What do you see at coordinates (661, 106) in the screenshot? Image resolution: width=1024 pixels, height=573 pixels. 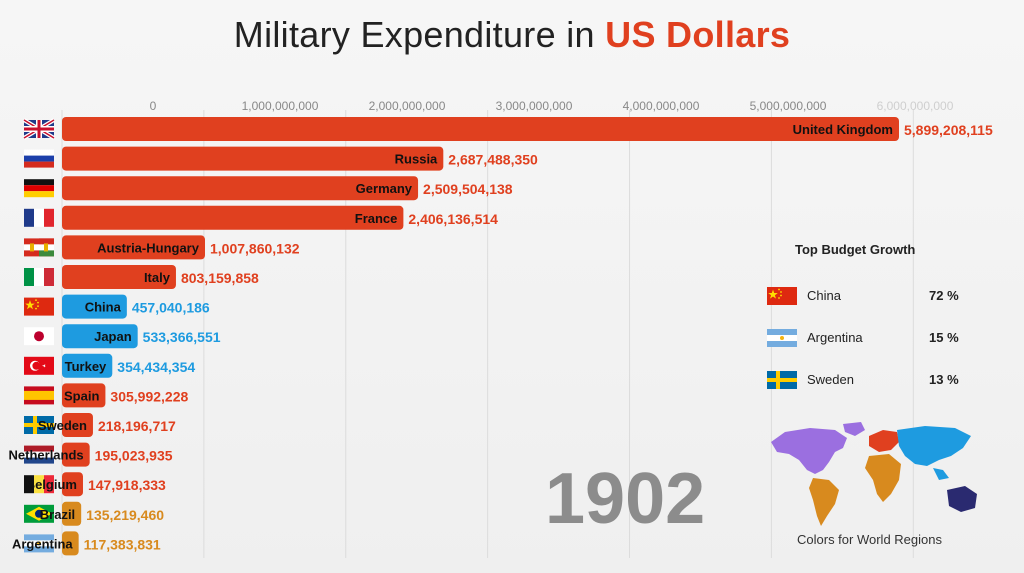 I see `x-tick-label: 4,000,000,000` at bounding box center [661, 106].